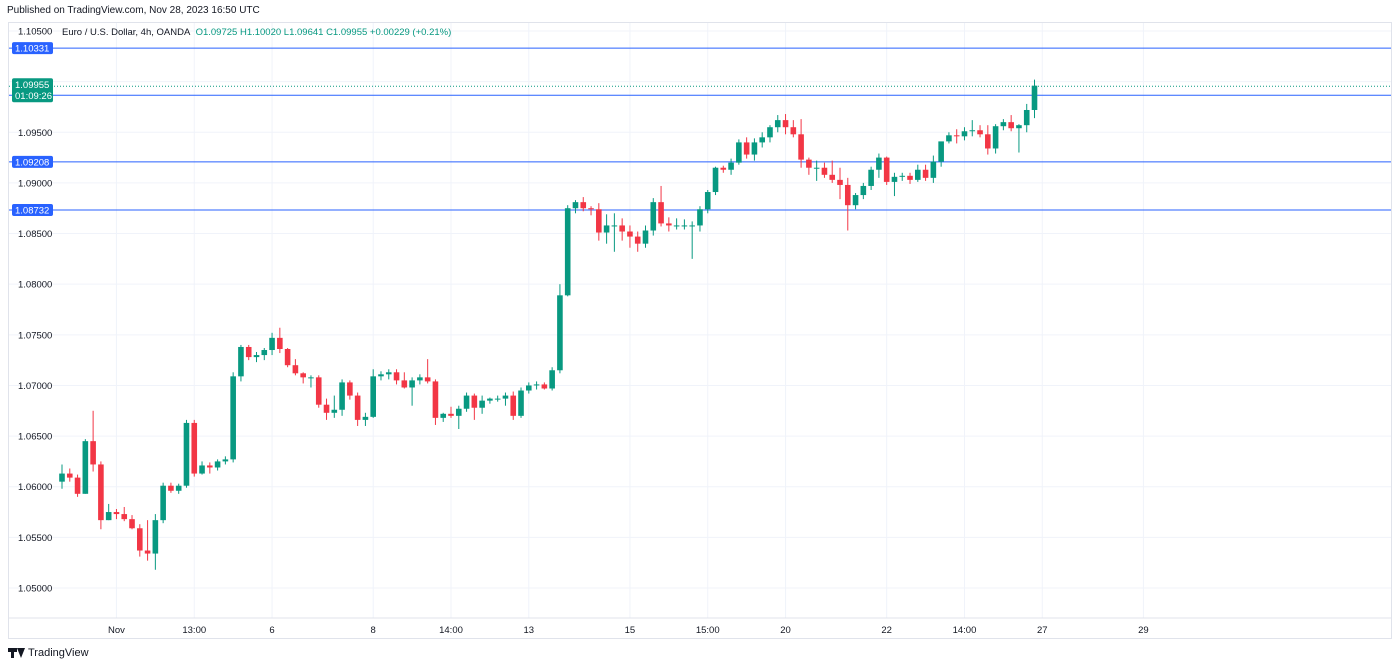  I want to click on time-tick-label: 29, so click(1143, 630).